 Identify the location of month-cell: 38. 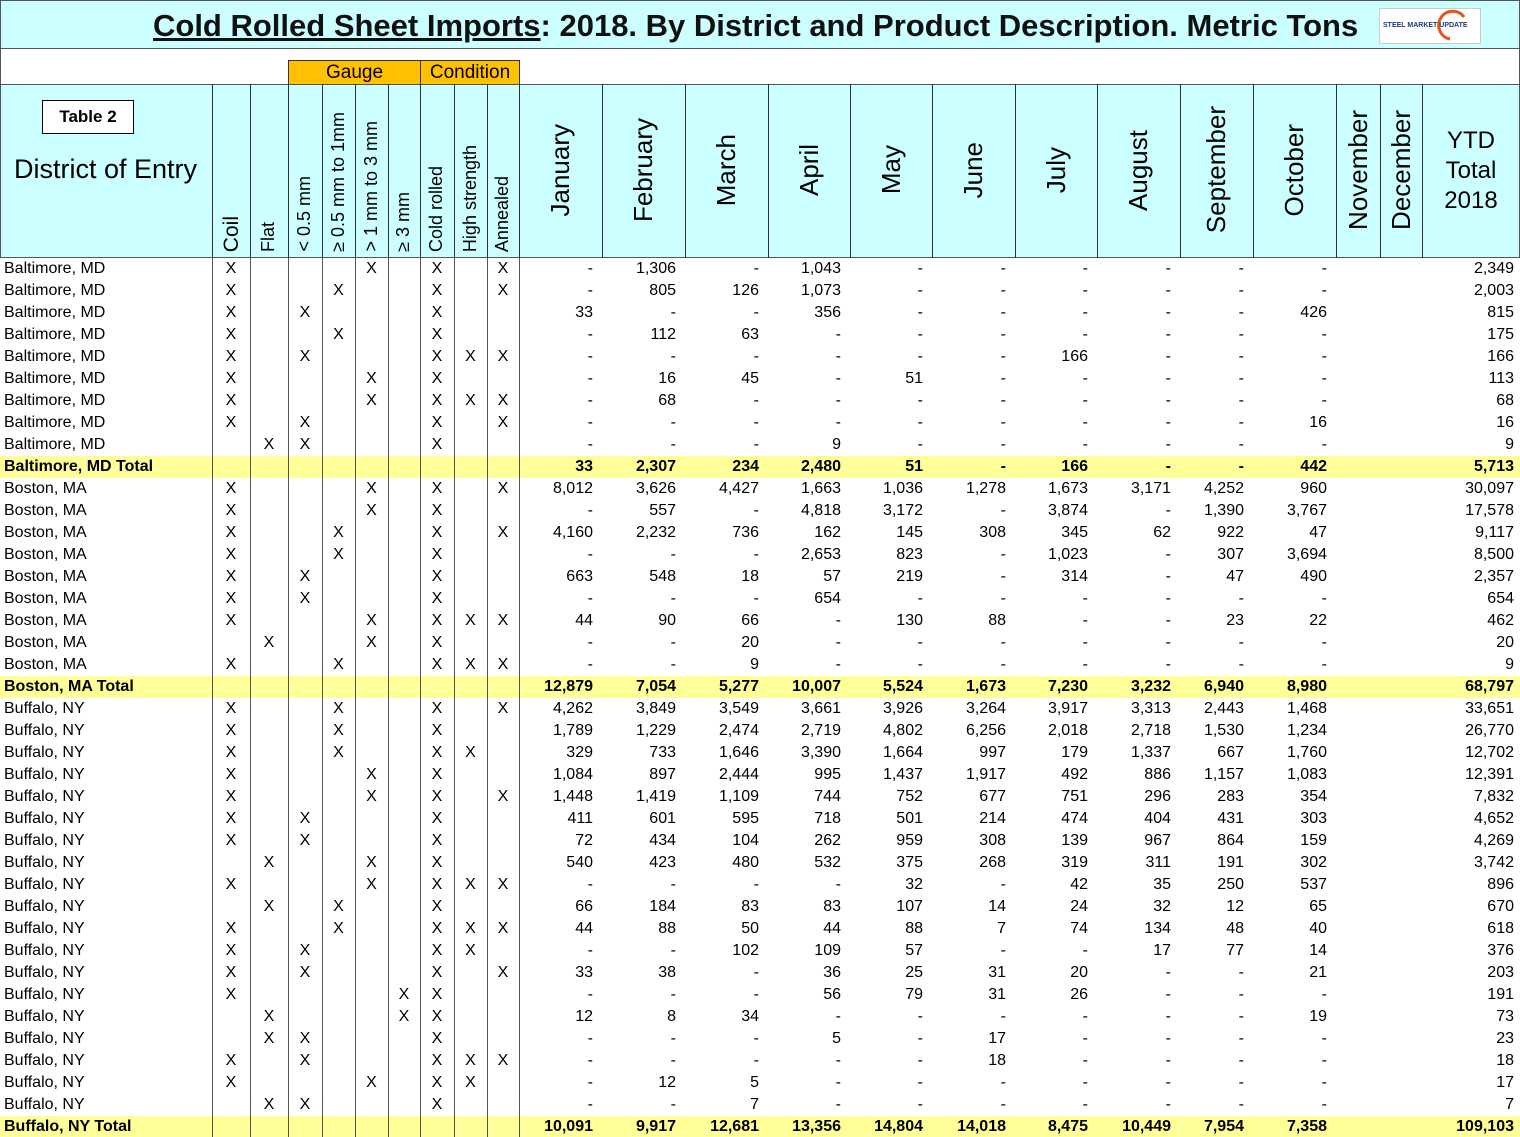
(667, 972).